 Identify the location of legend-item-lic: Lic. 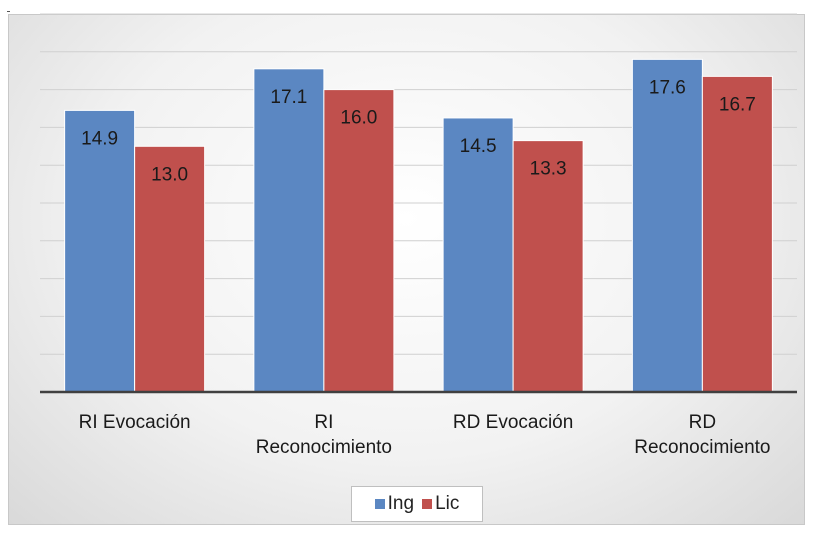
(440, 504).